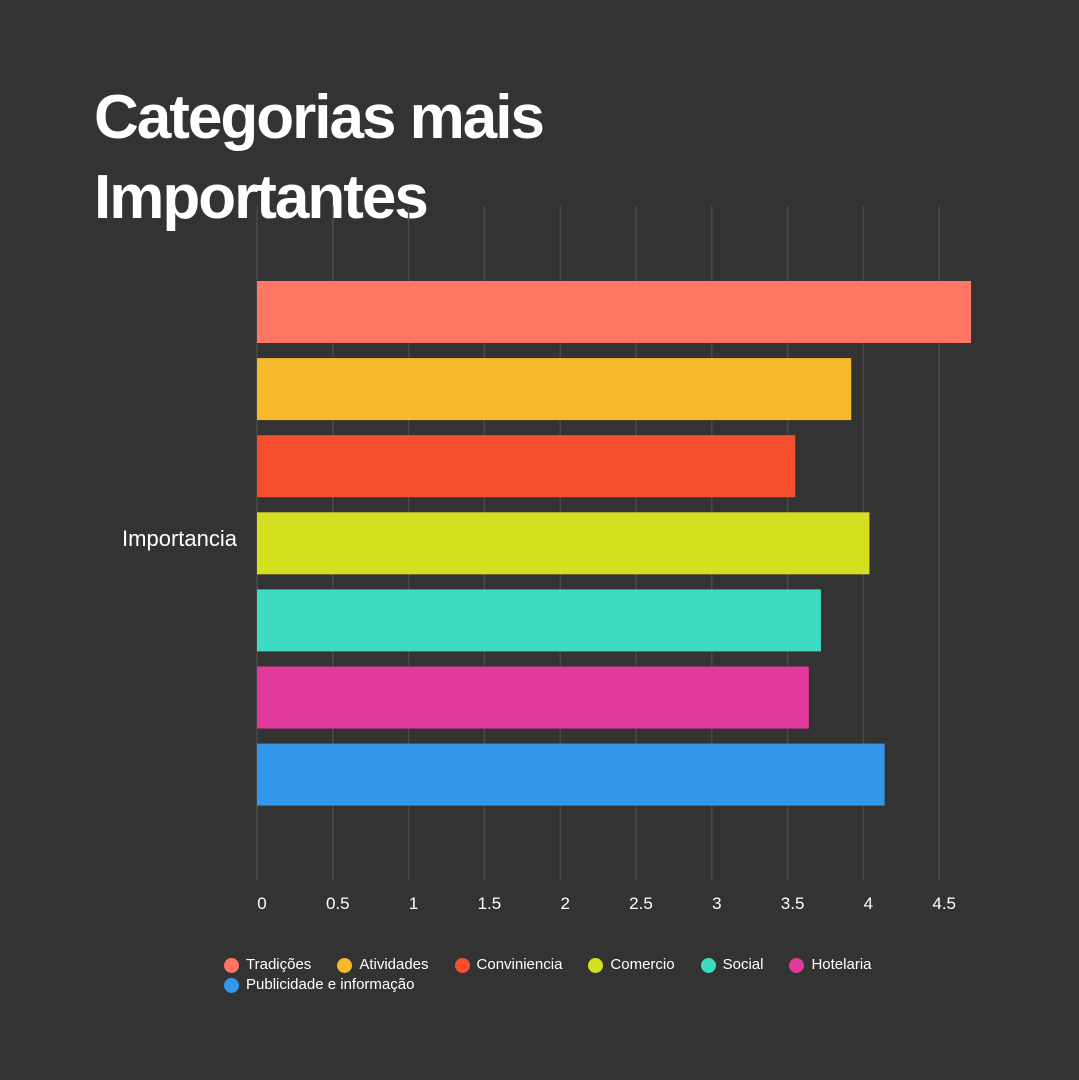 The image size is (1079, 1080). What do you see at coordinates (261, 903) in the screenshot?
I see `x-tick-label: 0` at bounding box center [261, 903].